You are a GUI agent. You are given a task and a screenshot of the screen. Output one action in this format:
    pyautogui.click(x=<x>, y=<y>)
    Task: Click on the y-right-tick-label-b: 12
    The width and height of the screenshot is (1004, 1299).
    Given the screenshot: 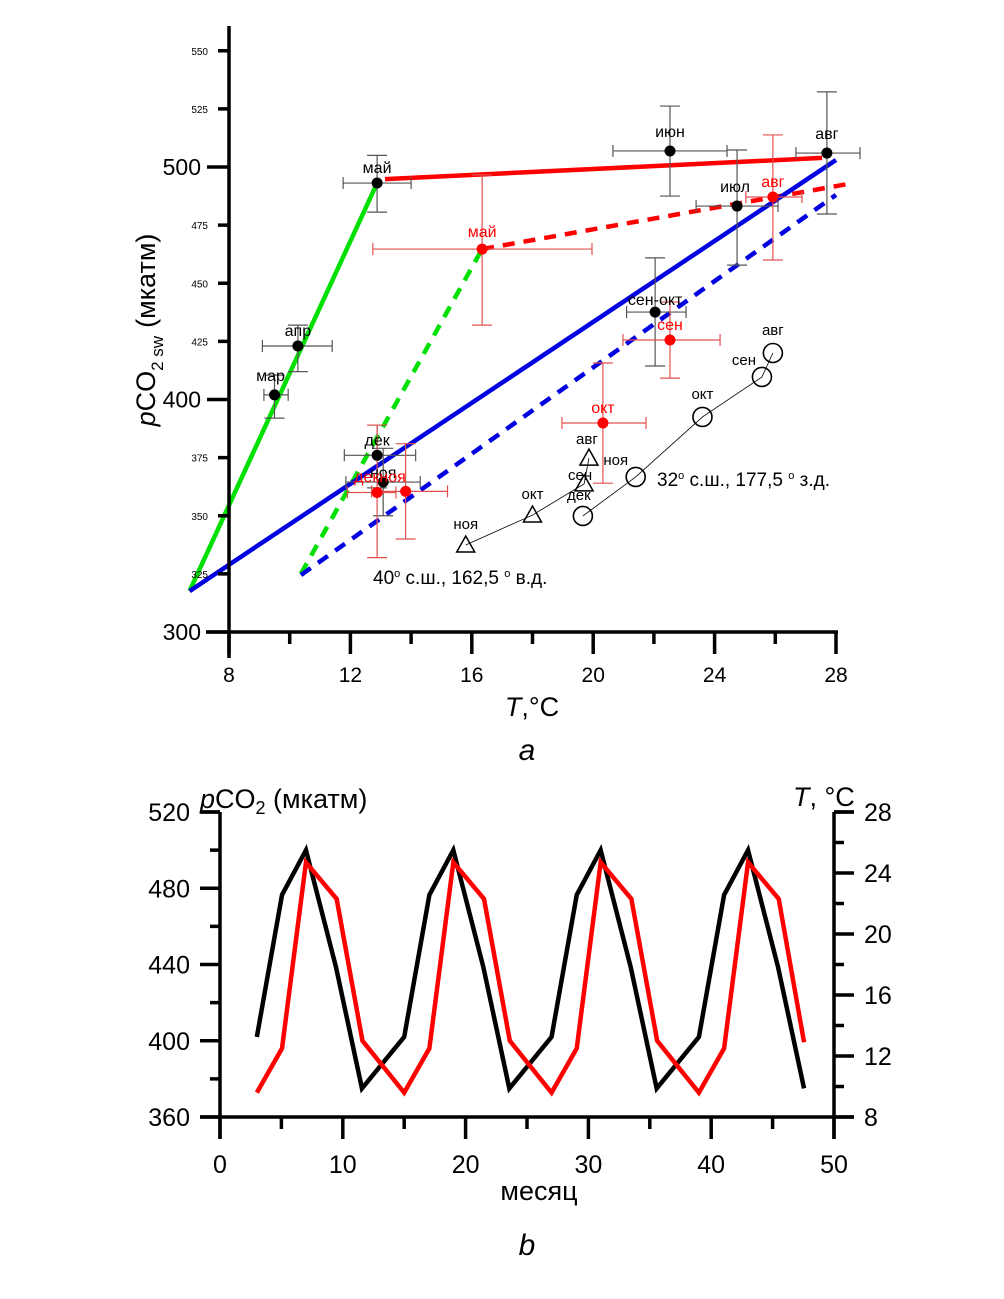 What is the action you would take?
    pyautogui.click(x=878, y=1057)
    